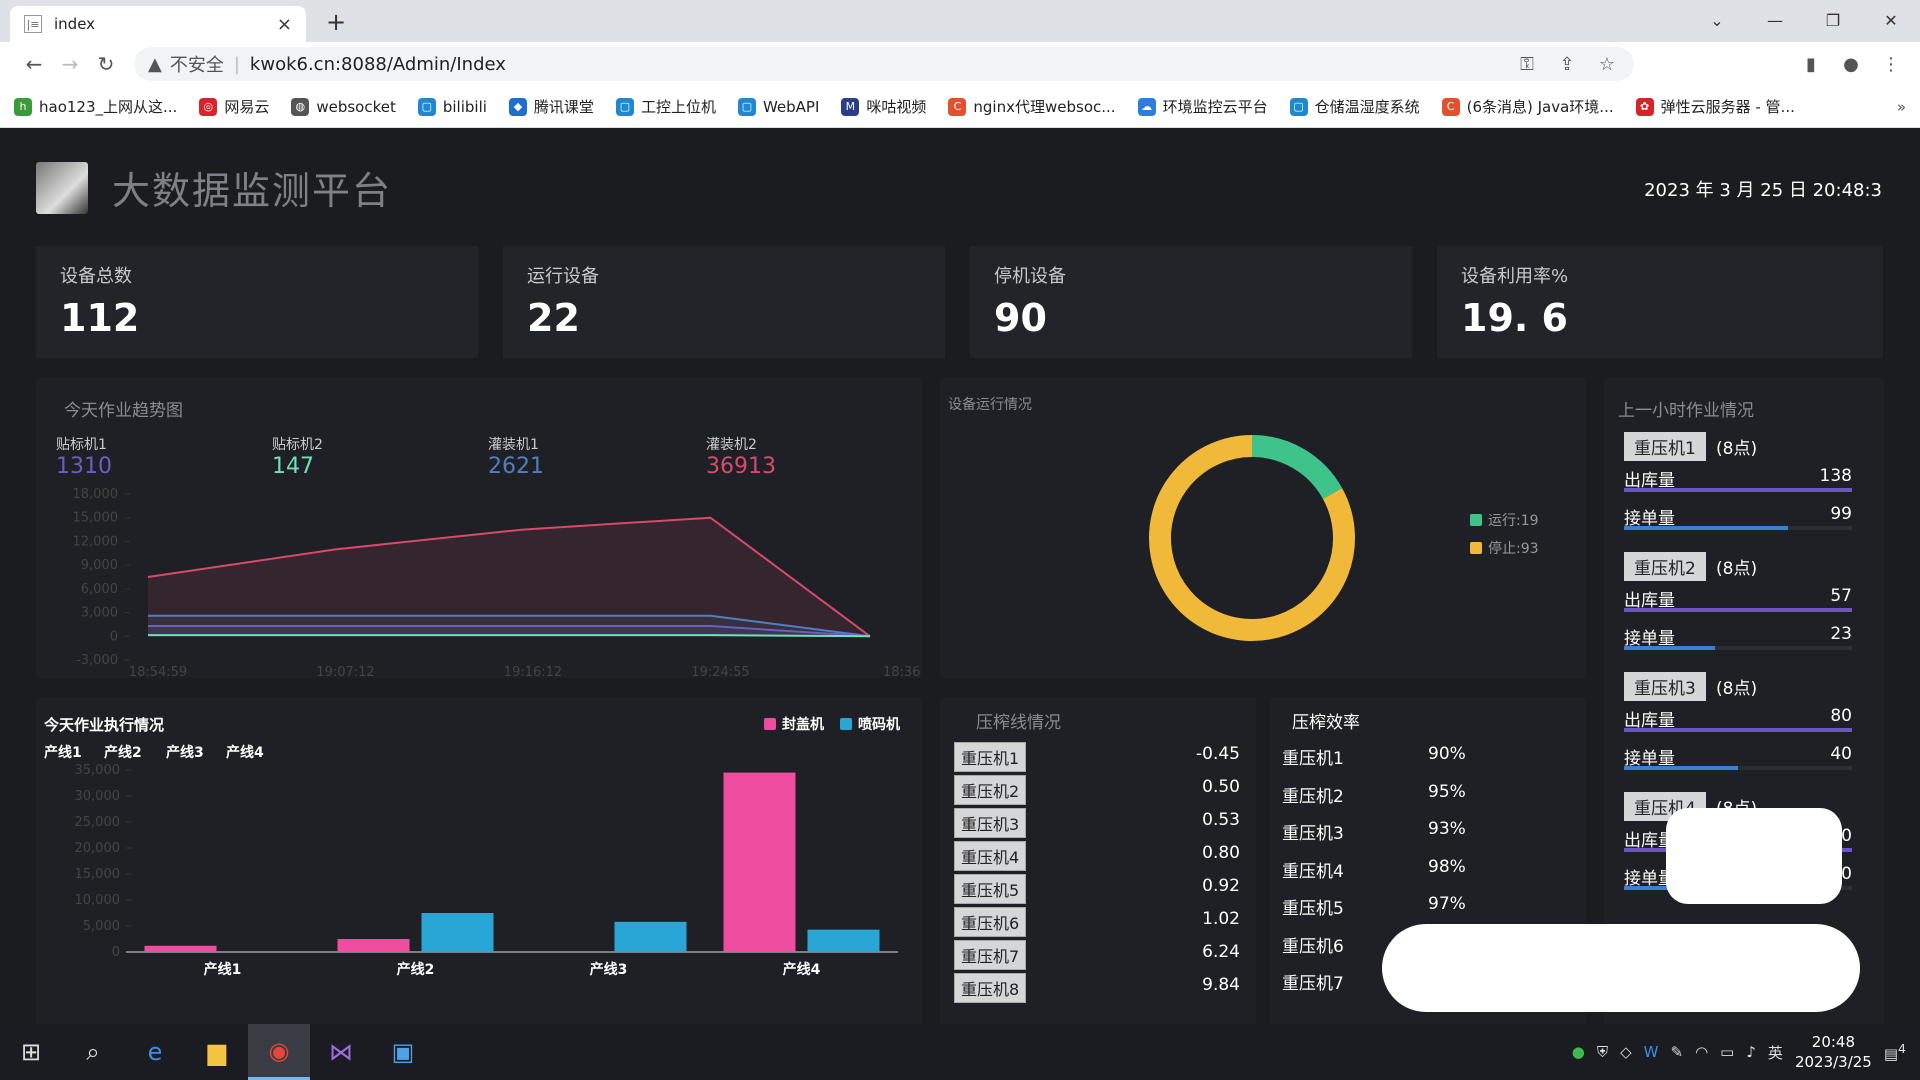  Describe the element at coordinates (31, 1052) in the screenshot. I see `windows-start-icon: ⊞` at that location.